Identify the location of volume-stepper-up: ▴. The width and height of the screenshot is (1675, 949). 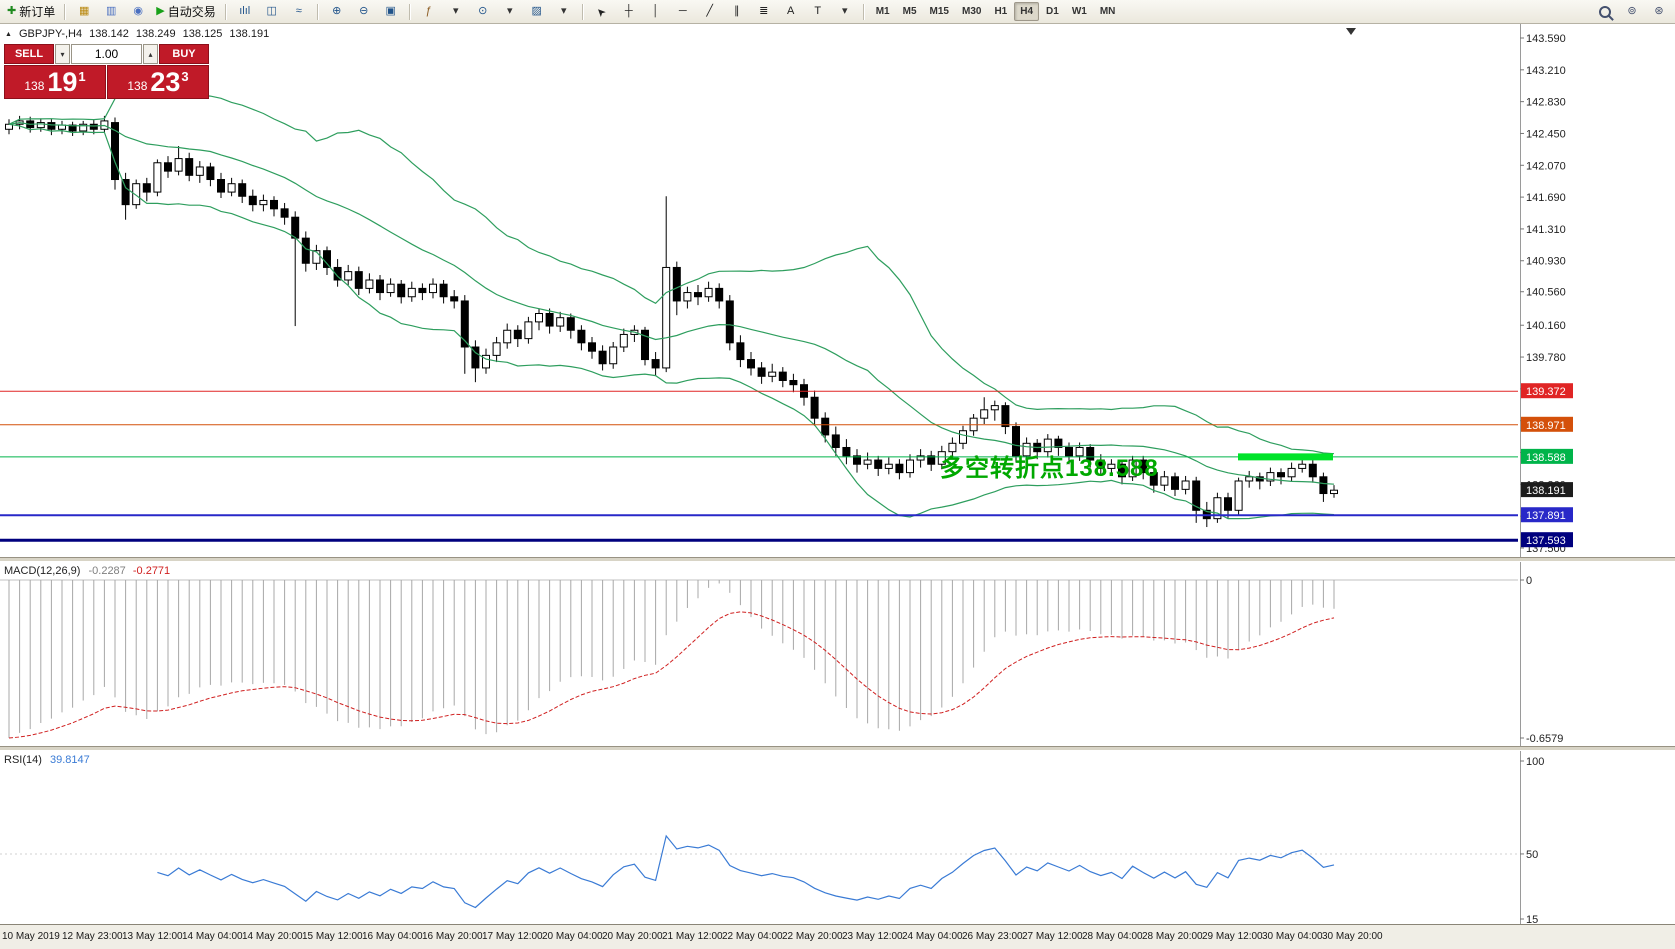
(150, 54).